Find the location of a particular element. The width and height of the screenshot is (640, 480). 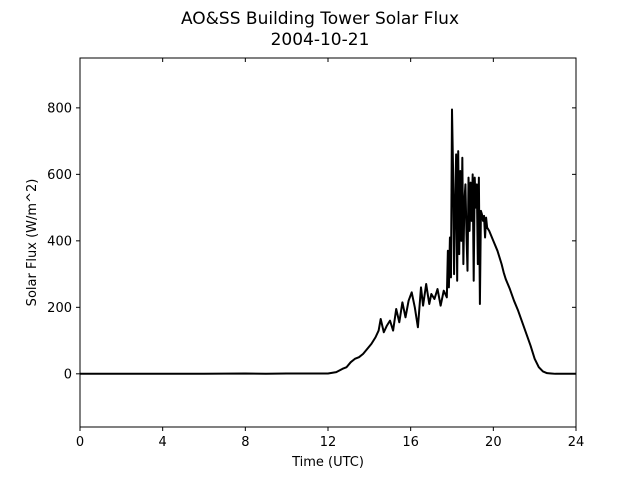

x-tick-label: 12 is located at coordinates (328, 442).